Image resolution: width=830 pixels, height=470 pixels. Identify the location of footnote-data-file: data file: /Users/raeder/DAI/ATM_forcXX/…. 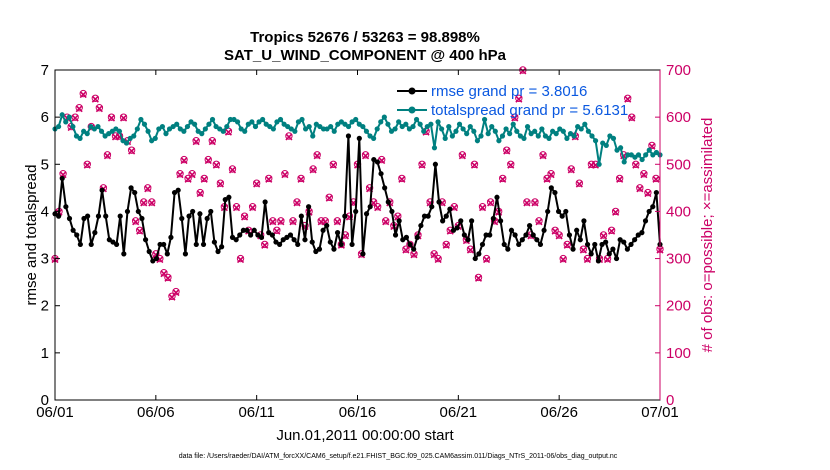
(398, 456).